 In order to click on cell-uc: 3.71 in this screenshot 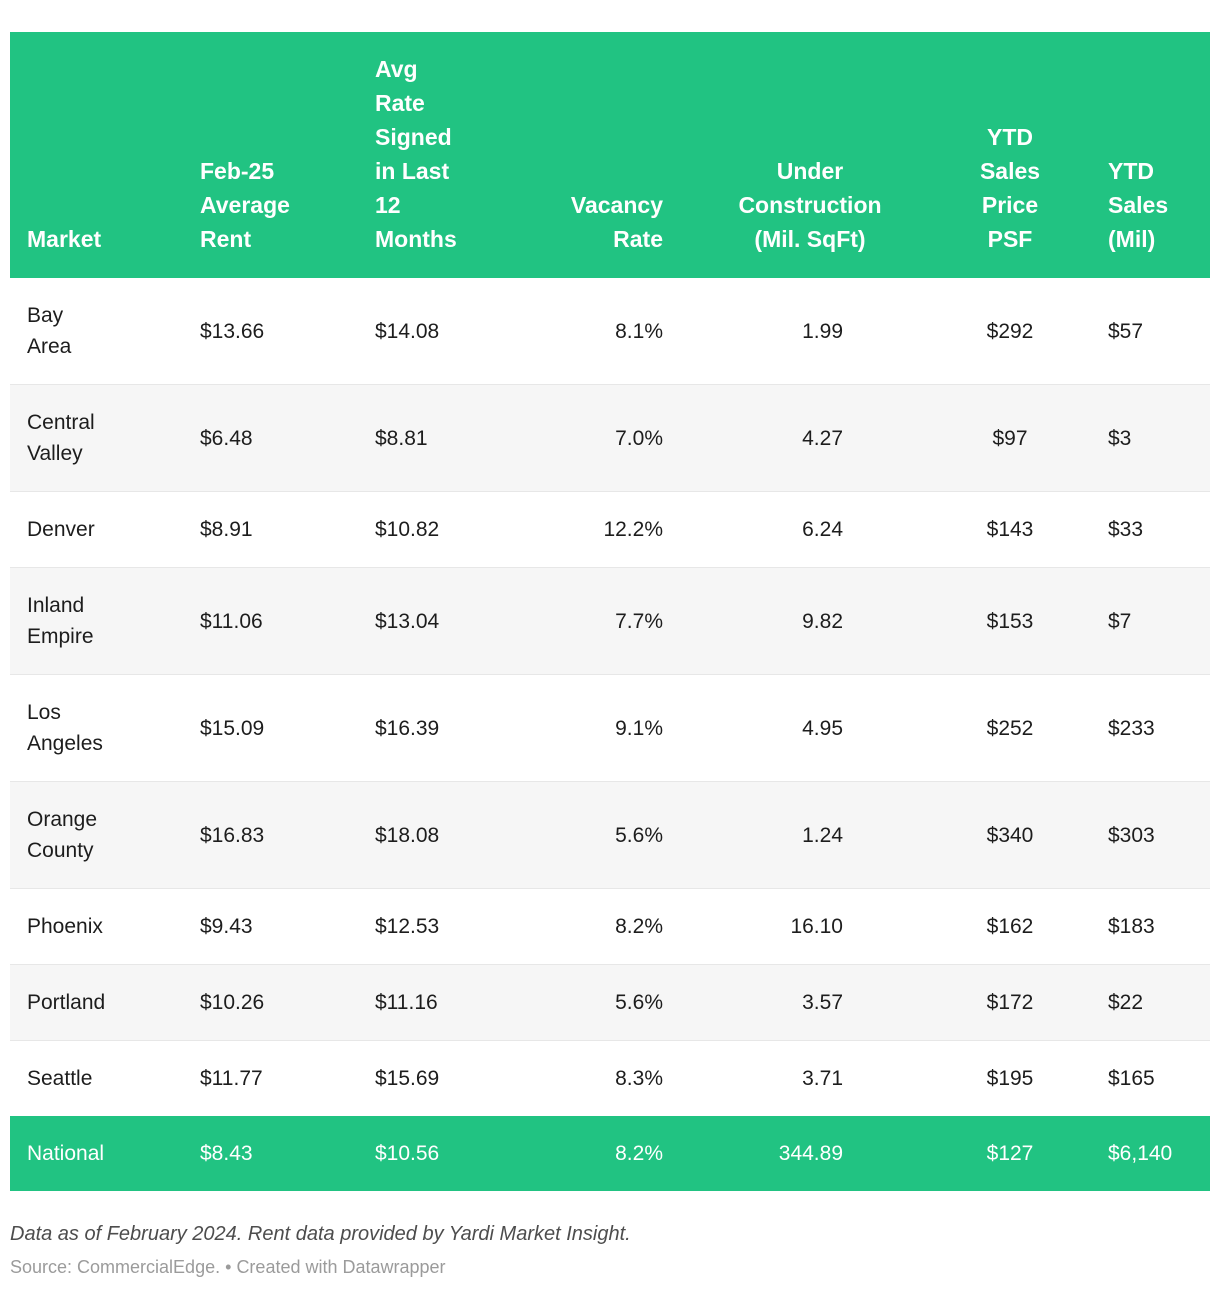, I will do `click(822, 1078)`.